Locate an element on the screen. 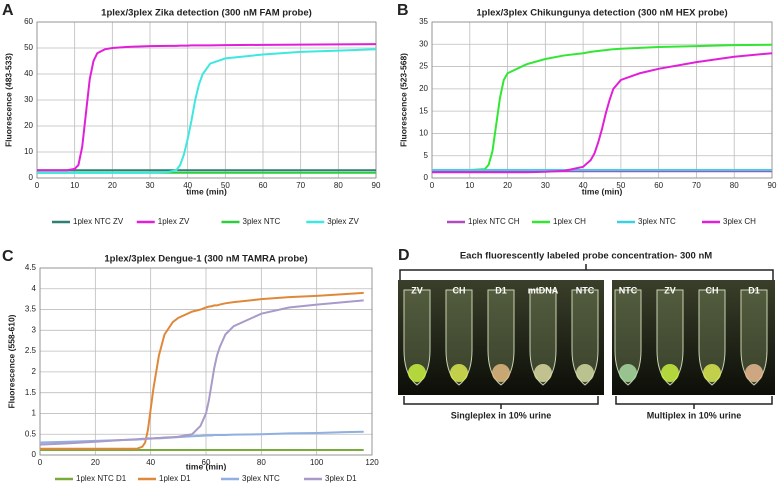 Image resolution: width=778 pixels, height=486 pixels. y-axis-label: Fluorescence (558-610) is located at coordinates (11, 361).